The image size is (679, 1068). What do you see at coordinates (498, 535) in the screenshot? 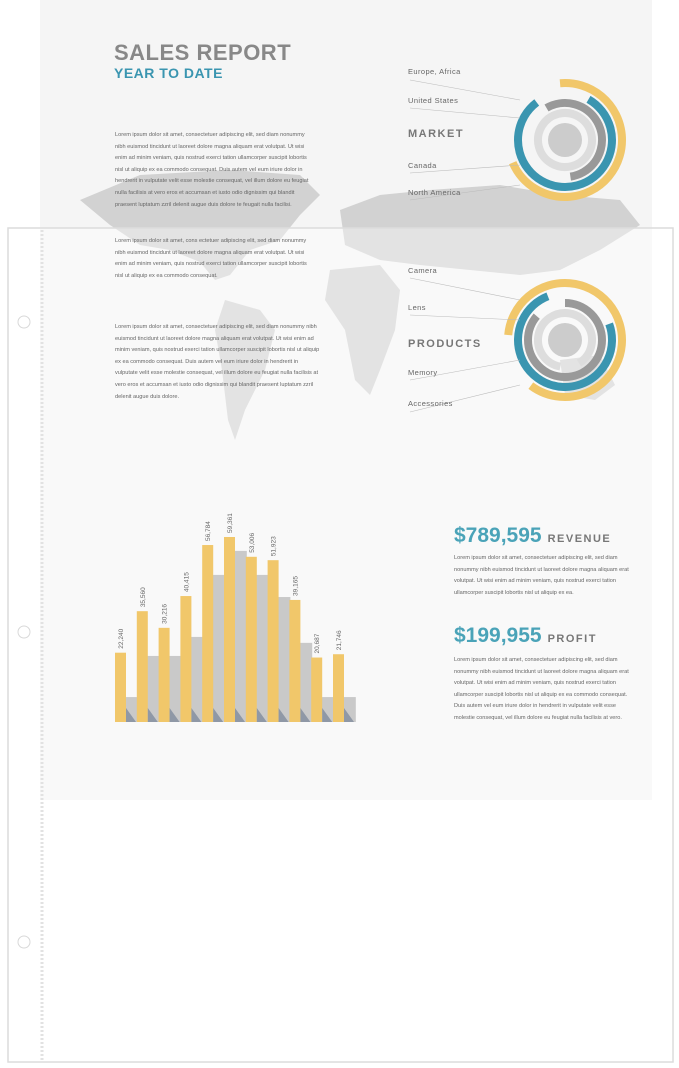
I see `revenue-amount: $789,595` at bounding box center [498, 535].